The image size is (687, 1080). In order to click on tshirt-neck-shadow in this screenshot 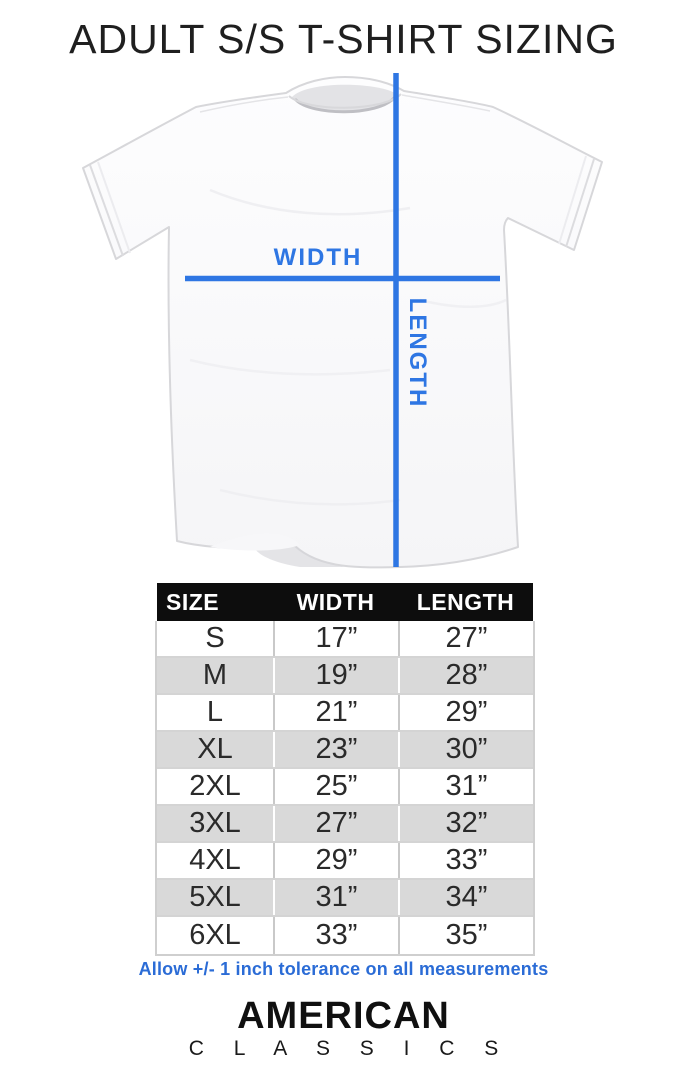, I will do `click(345, 105)`.